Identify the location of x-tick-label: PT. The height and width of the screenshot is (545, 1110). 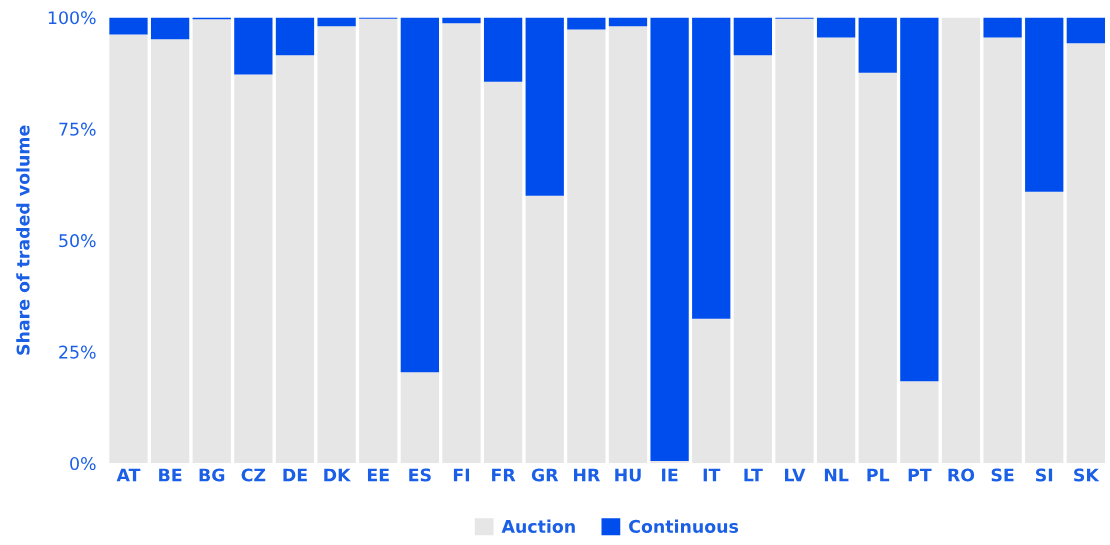
(920, 475).